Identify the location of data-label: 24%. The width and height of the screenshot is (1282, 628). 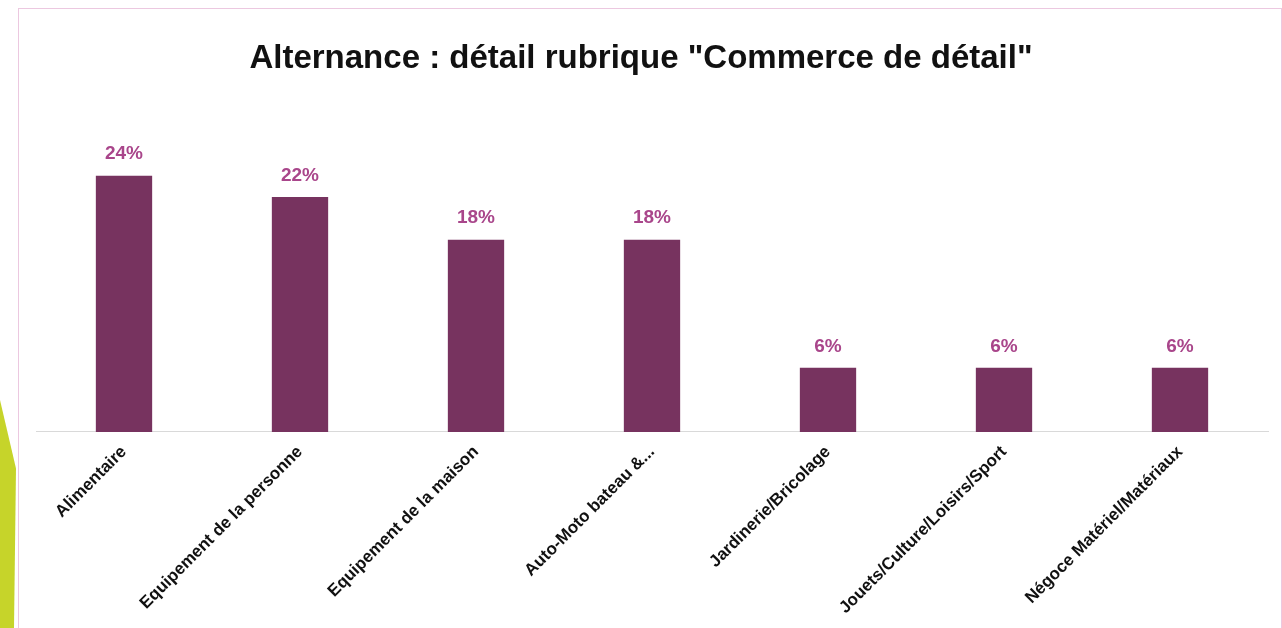
(124, 153).